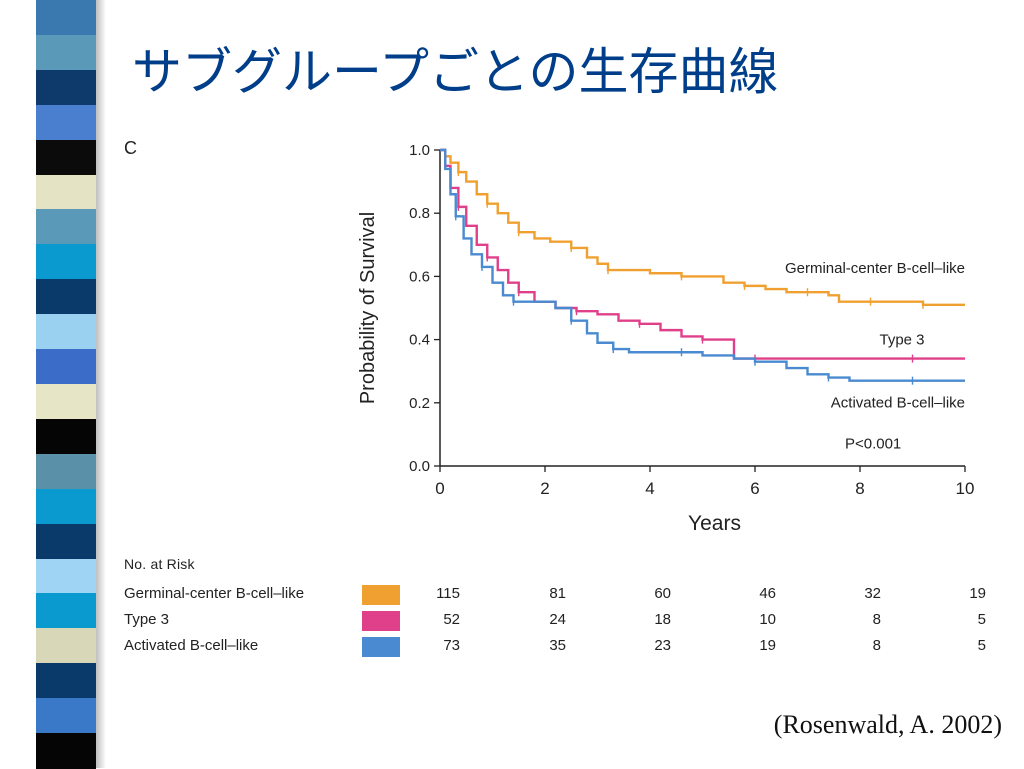 Image resolution: width=1024 pixels, height=769 pixels. What do you see at coordinates (767, 593) in the screenshot?
I see `risk-cell: 46` at bounding box center [767, 593].